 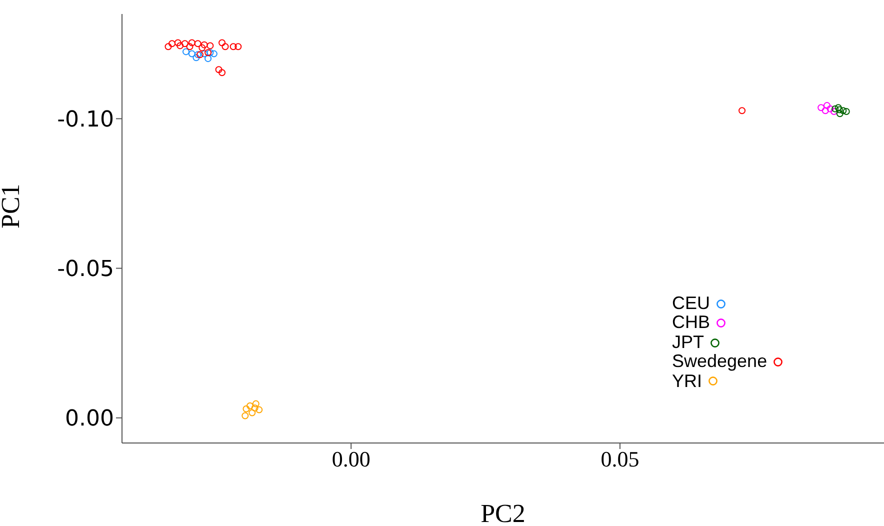 What do you see at coordinates (687, 381) in the screenshot?
I see `legend-label: YRI` at bounding box center [687, 381].